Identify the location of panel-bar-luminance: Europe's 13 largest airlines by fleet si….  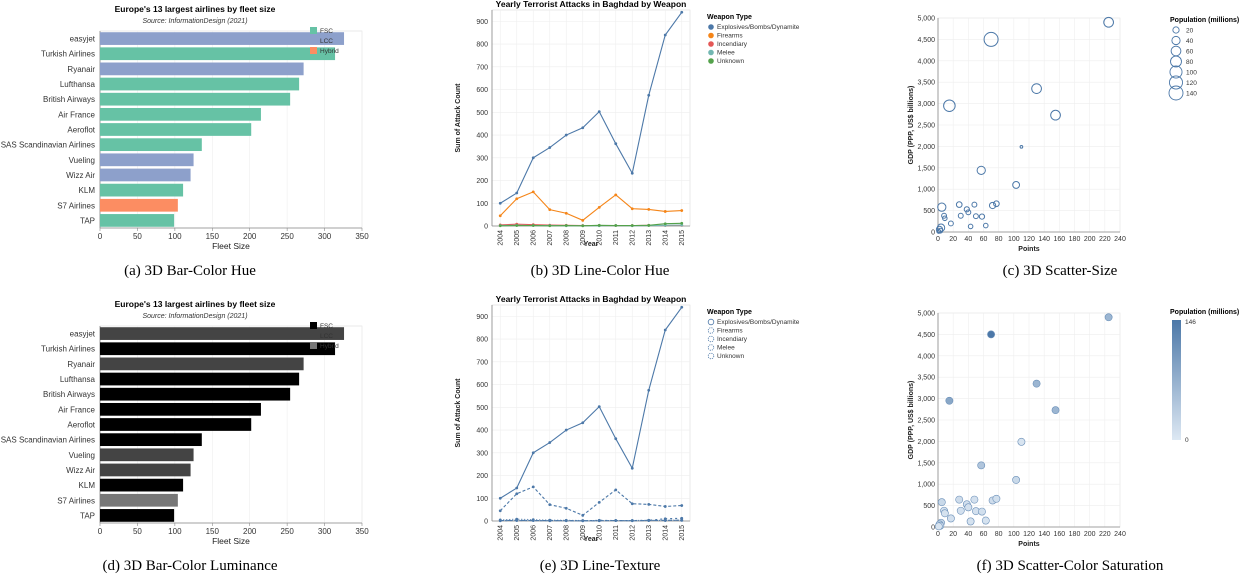
(200, 429).